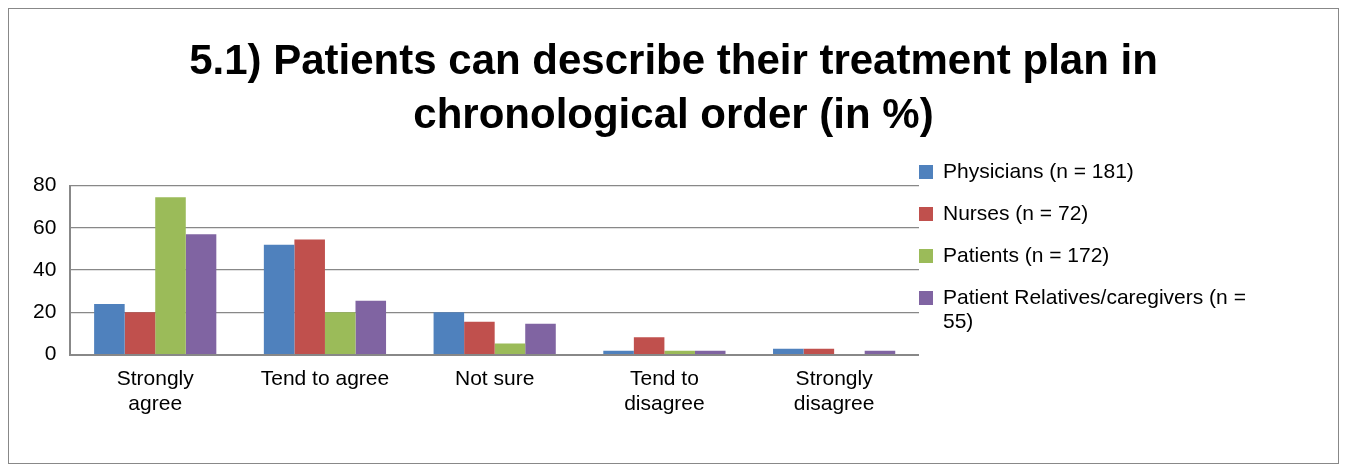 This screenshot has height=474, width=1349. I want to click on legend-label: Patient Relatives/caregivers (n = 55), so click(1095, 309).